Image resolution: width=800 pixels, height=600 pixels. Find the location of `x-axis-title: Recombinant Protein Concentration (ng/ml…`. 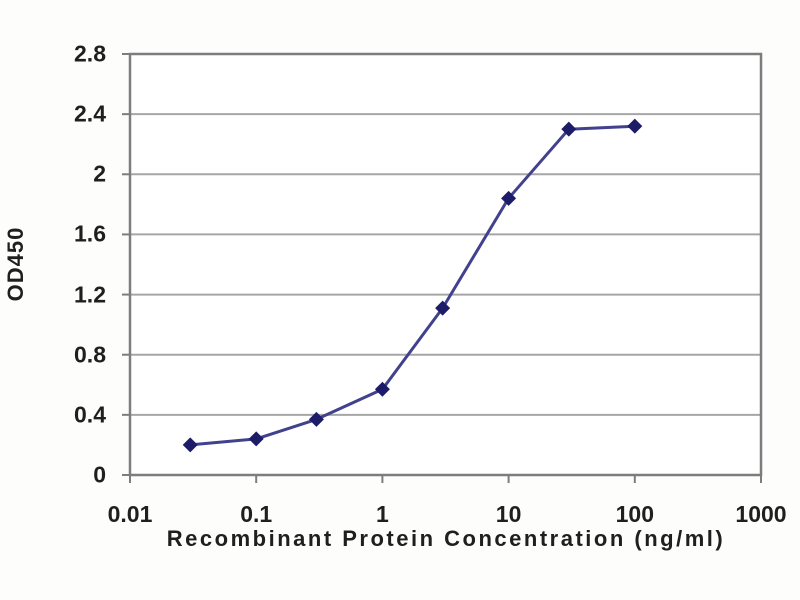

x-axis-title: Recombinant Protein Concentration (ng/ml… is located at coordinates (446, 538).